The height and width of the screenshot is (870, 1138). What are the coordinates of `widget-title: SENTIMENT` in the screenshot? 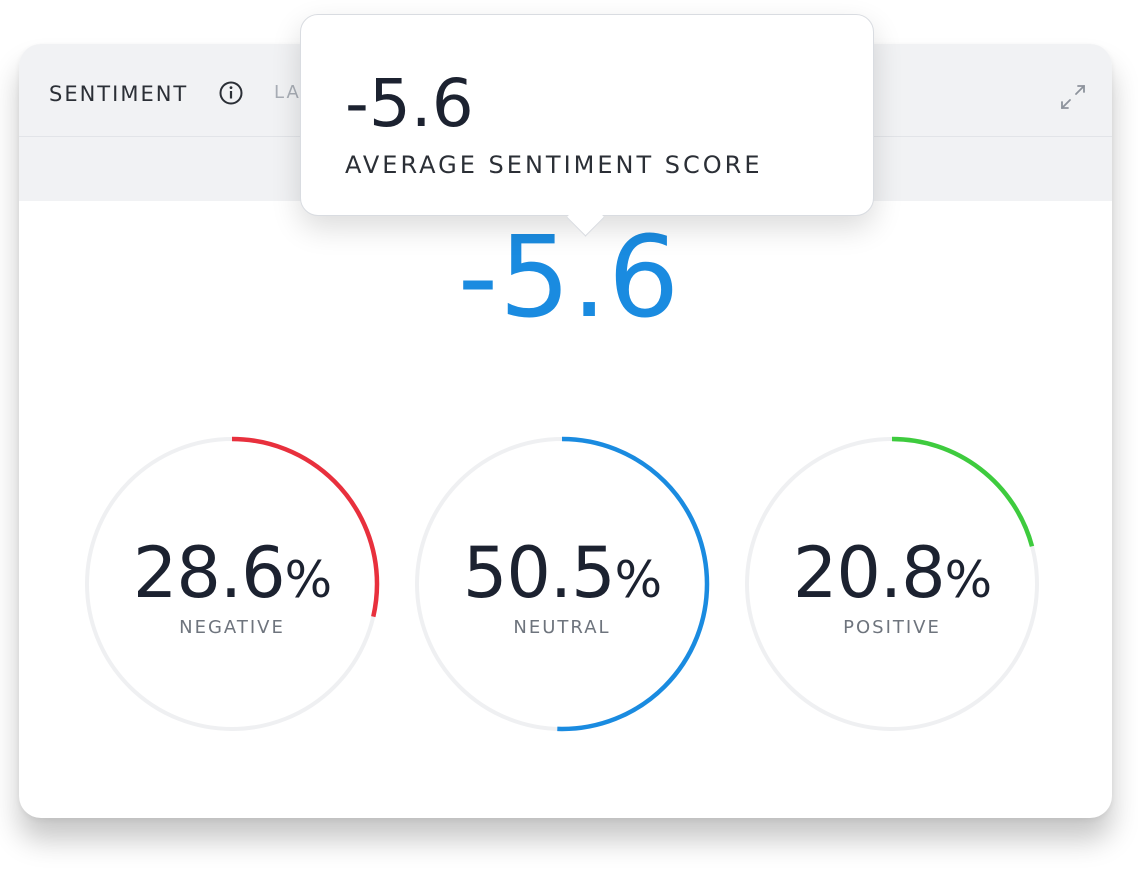 It's located at (119, 94).